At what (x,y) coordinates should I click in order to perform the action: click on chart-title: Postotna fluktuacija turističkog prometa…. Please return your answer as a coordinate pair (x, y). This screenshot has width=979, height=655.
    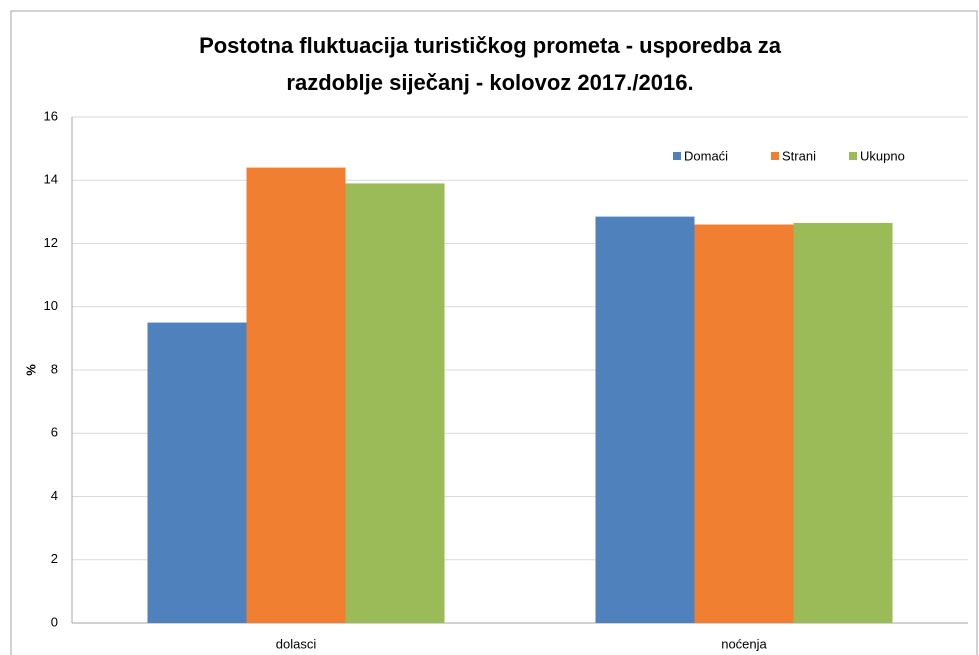
    Looking at the image, I should click on (490, 45).